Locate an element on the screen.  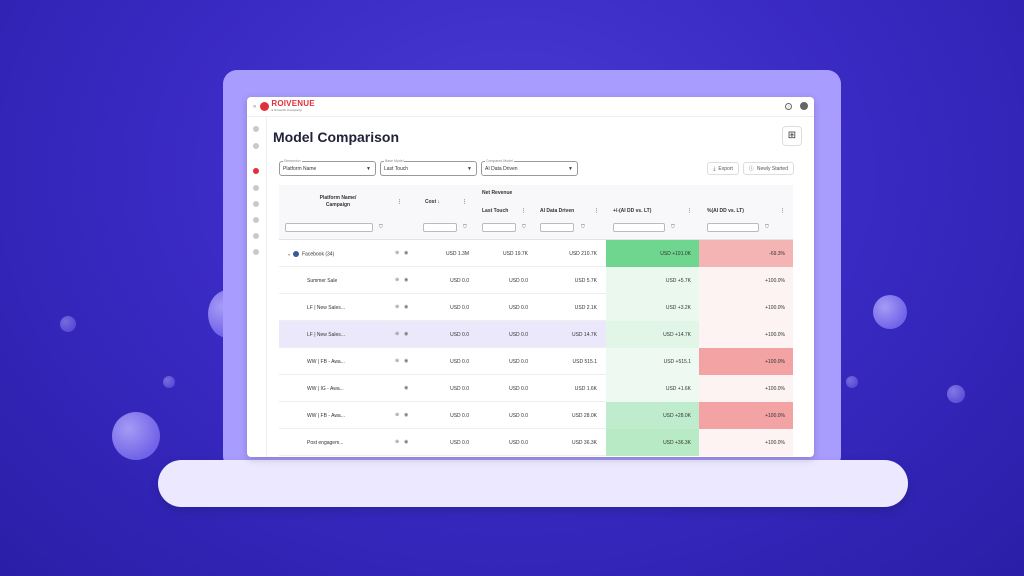
pct-cell: +100.0% is located at coordinates (775, 281).